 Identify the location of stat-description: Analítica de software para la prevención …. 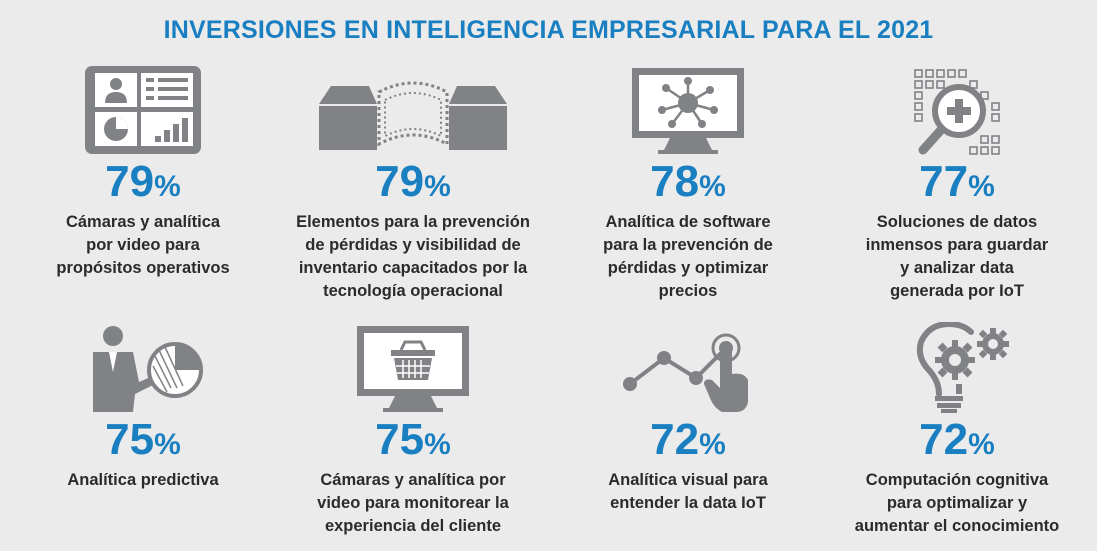
(688, 256).